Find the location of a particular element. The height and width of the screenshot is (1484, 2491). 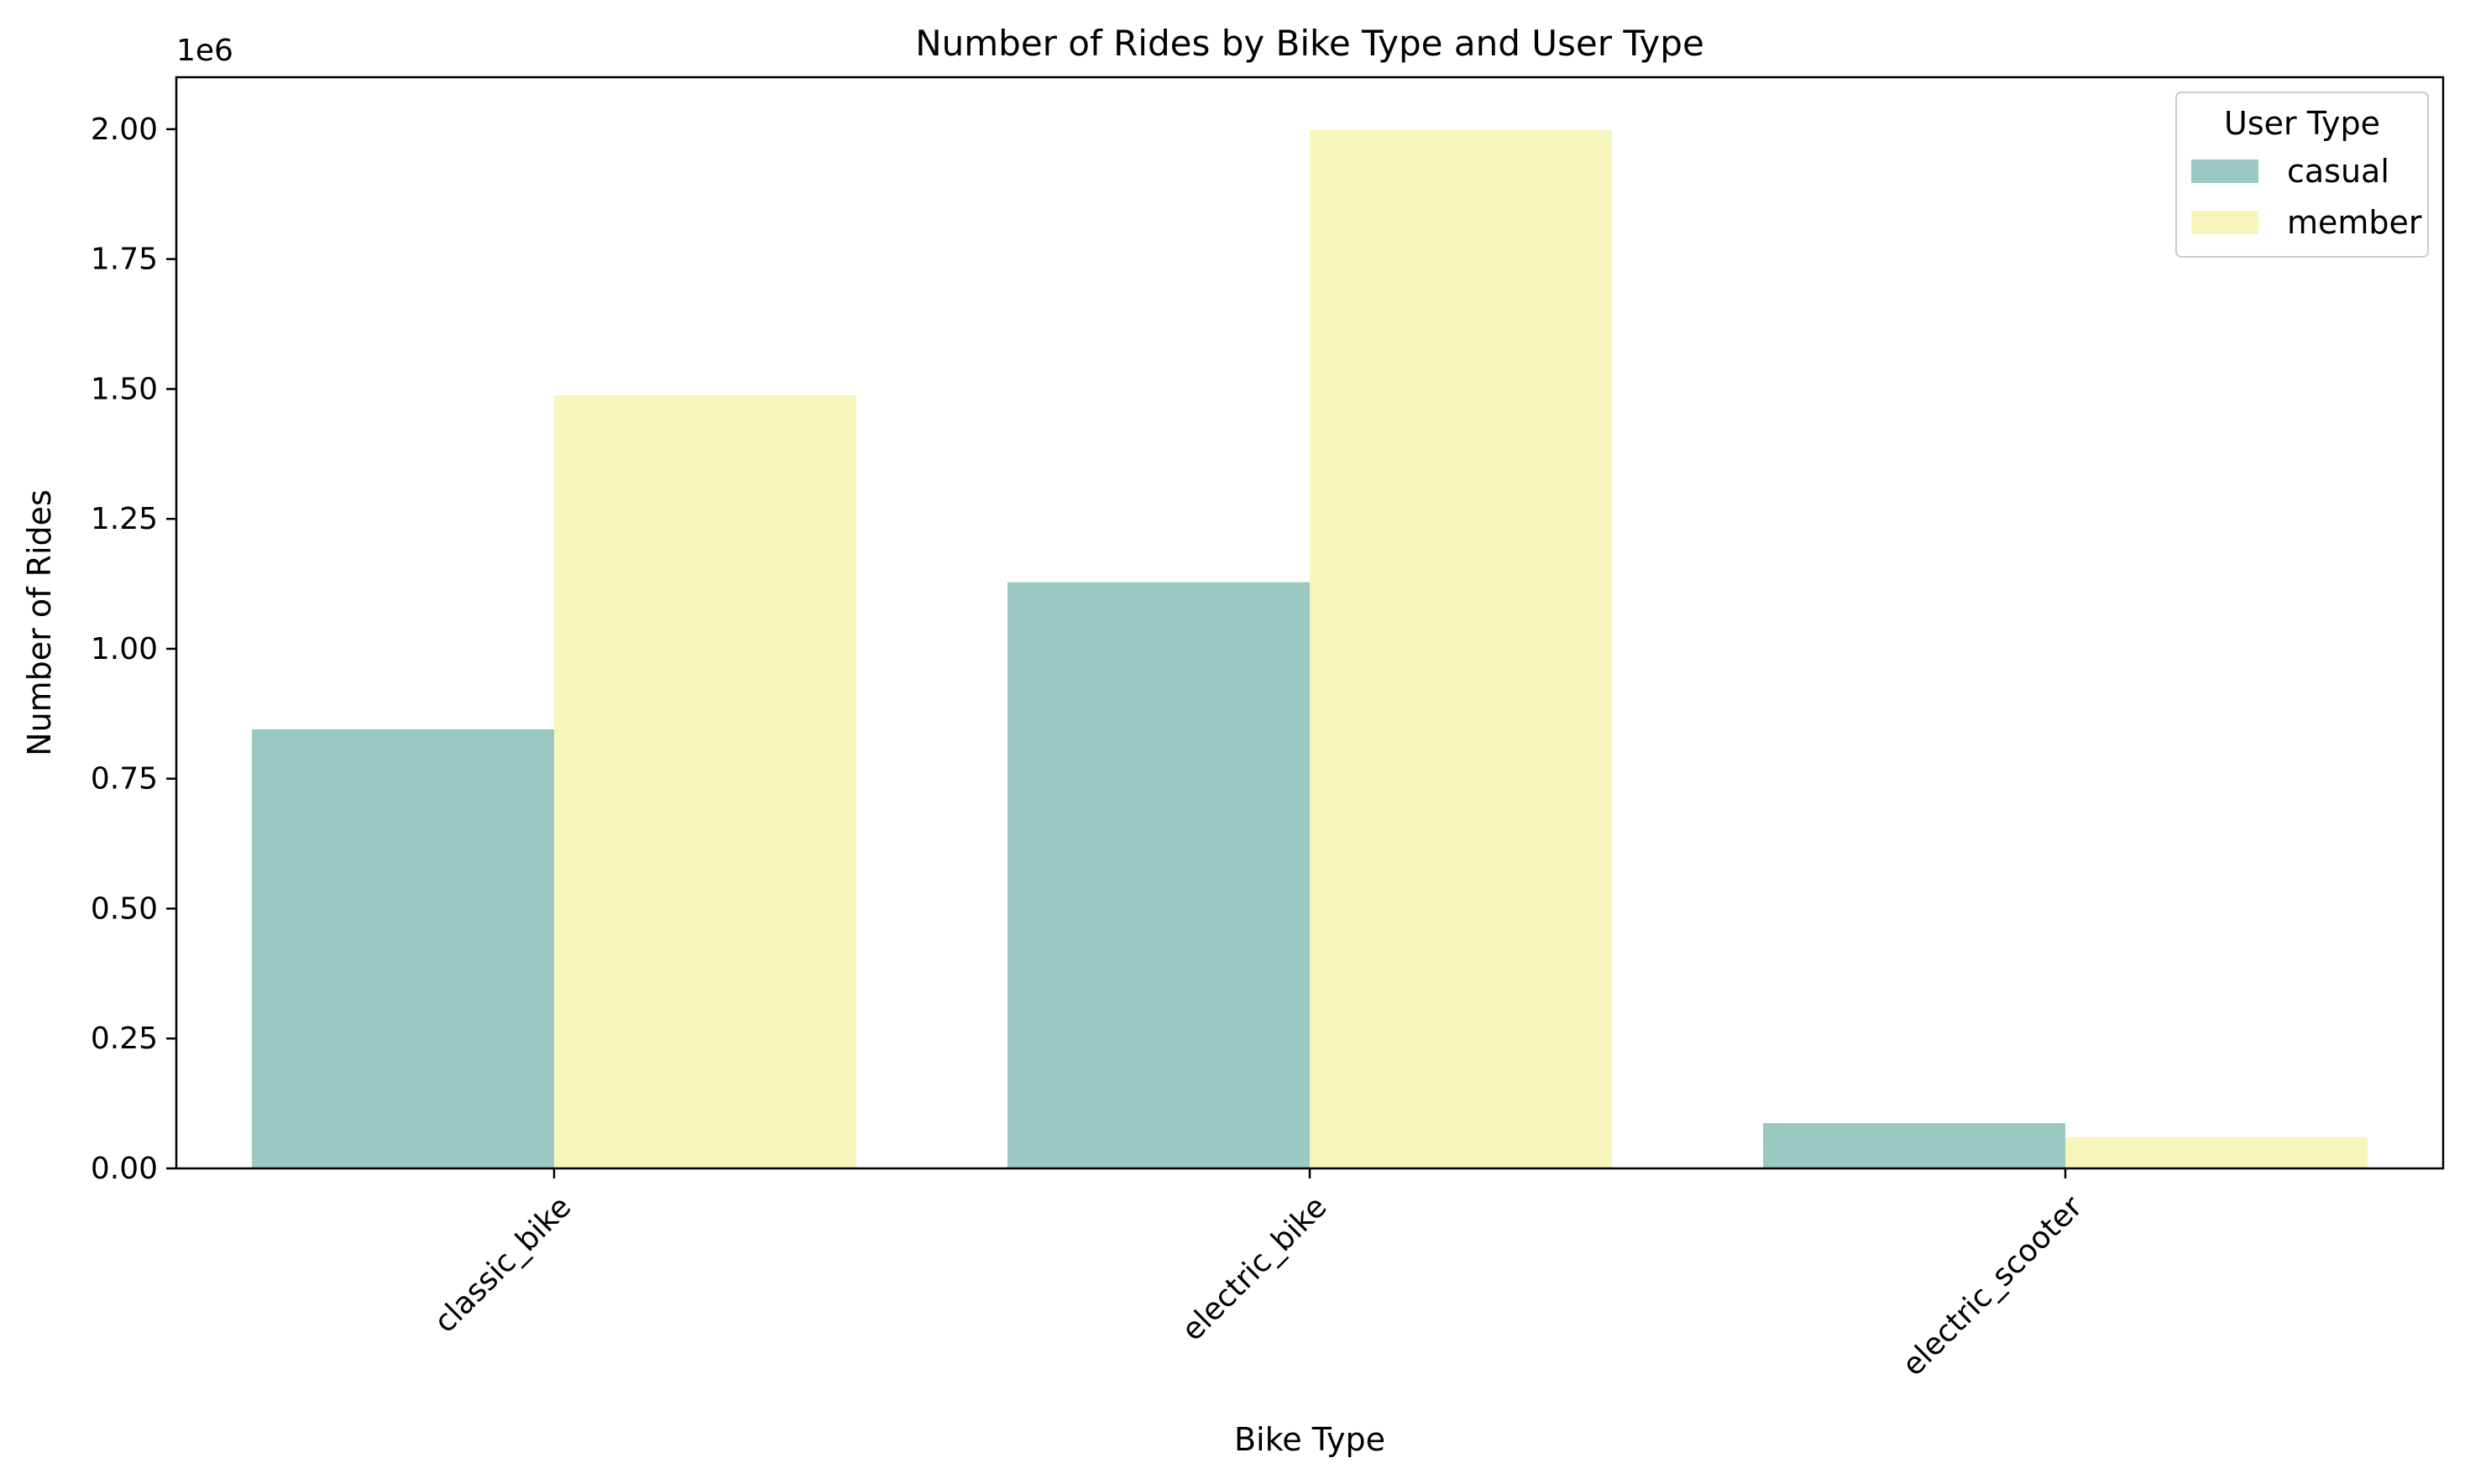

y-axis-label: Number of Rides is located at coordinates (39, 622).